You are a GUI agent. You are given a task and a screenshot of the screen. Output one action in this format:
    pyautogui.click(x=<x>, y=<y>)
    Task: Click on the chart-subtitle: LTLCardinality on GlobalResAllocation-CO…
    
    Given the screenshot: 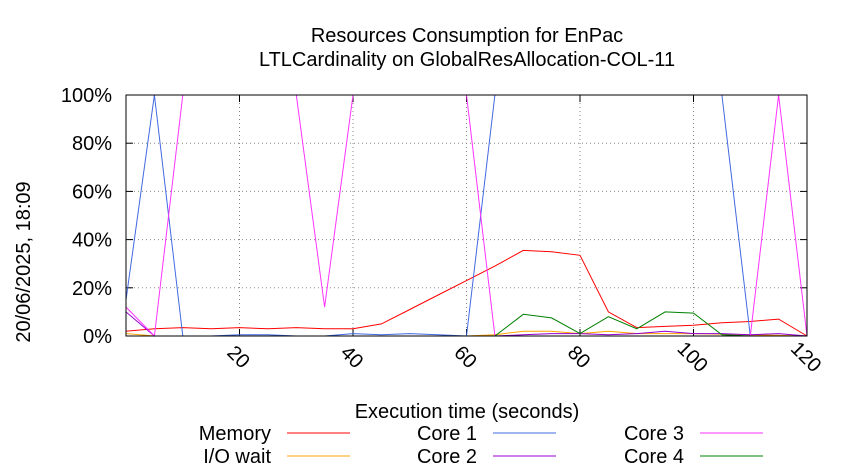 What is the action you would take?
    pyautogui.click(x=467, y=60)
    